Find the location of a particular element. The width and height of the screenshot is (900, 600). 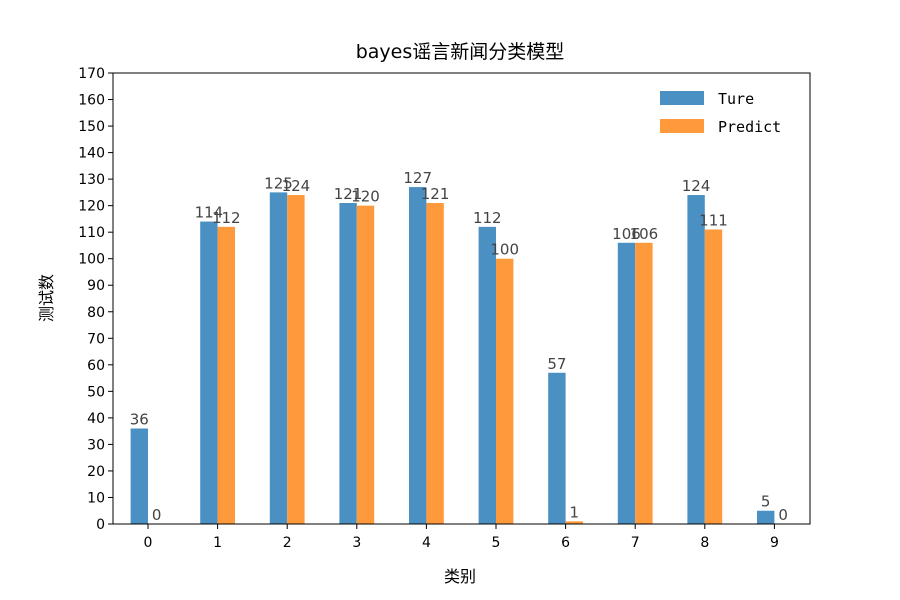

y-tick-label-130: 130 is located at coordinates (91, 180).